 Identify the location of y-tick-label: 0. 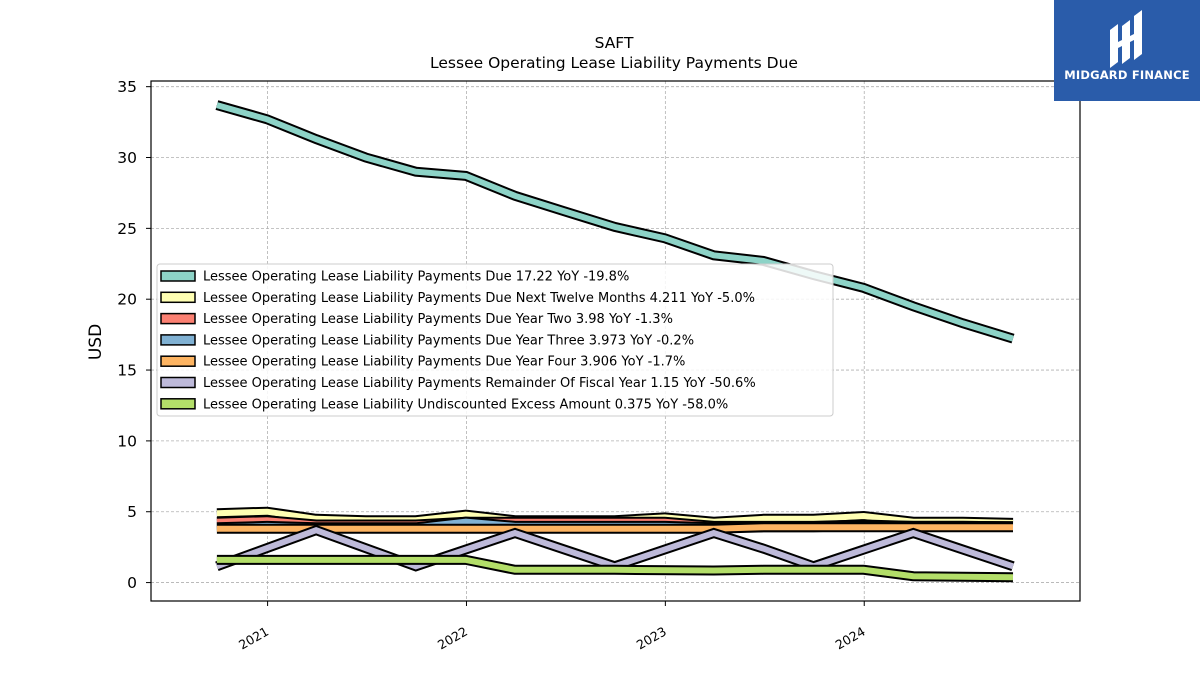
(132, 583).